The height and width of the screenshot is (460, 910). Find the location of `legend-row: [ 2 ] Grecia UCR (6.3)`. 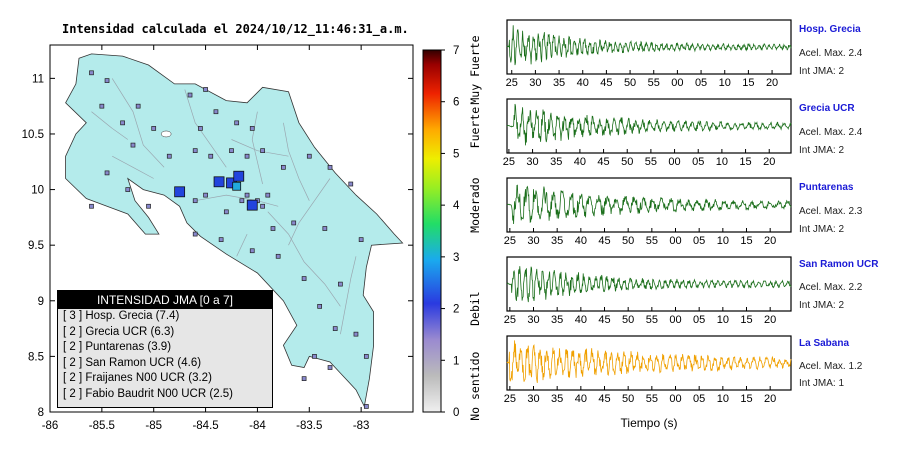

legend-row: [ 2 ] Grecia UCR (6.3) is located at coordinates (119, 331).